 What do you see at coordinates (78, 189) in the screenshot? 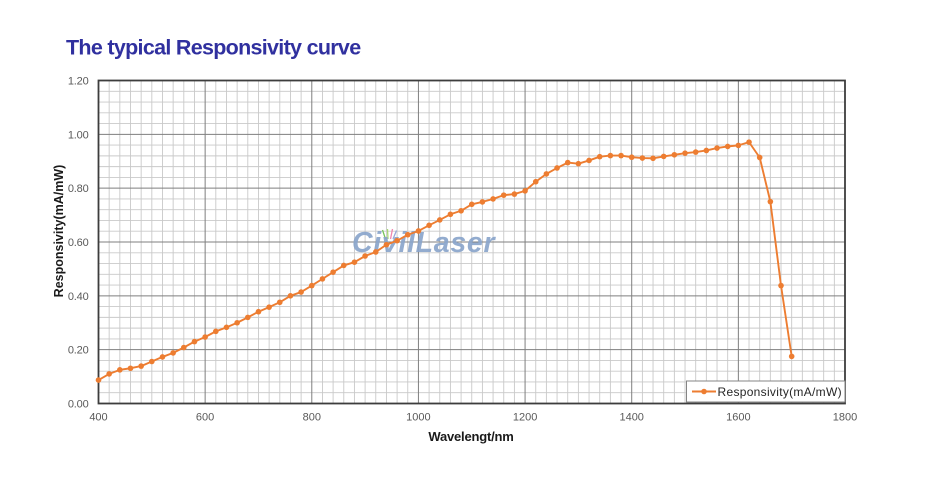
I see `svg-text: 0.80` at bounding box center [78, 189].